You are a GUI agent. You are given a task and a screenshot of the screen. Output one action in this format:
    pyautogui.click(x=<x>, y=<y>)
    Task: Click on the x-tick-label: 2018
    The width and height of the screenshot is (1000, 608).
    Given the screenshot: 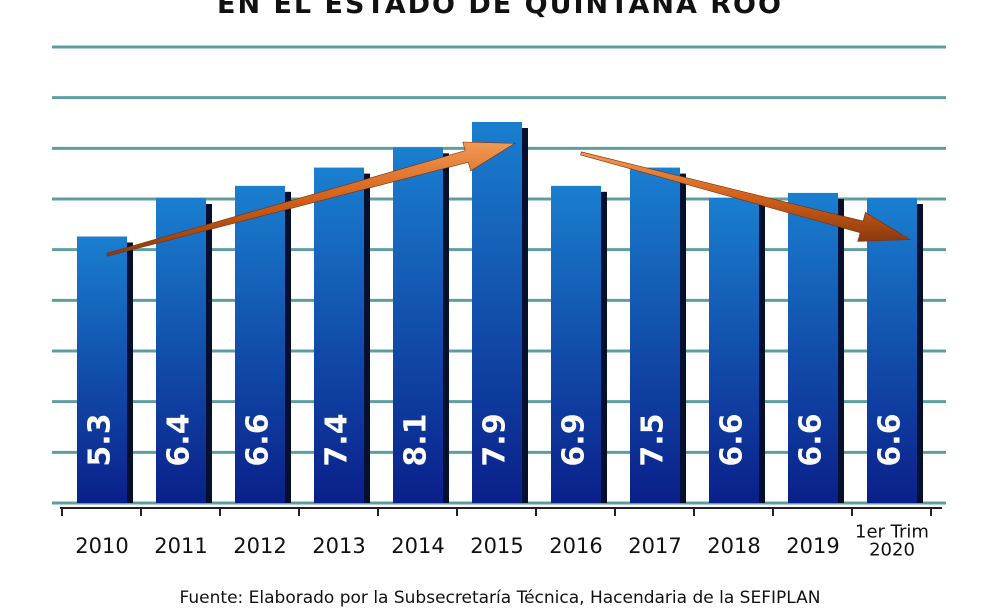 What is the action you would take?
    pyautogui.click(x=733, y=546)
    